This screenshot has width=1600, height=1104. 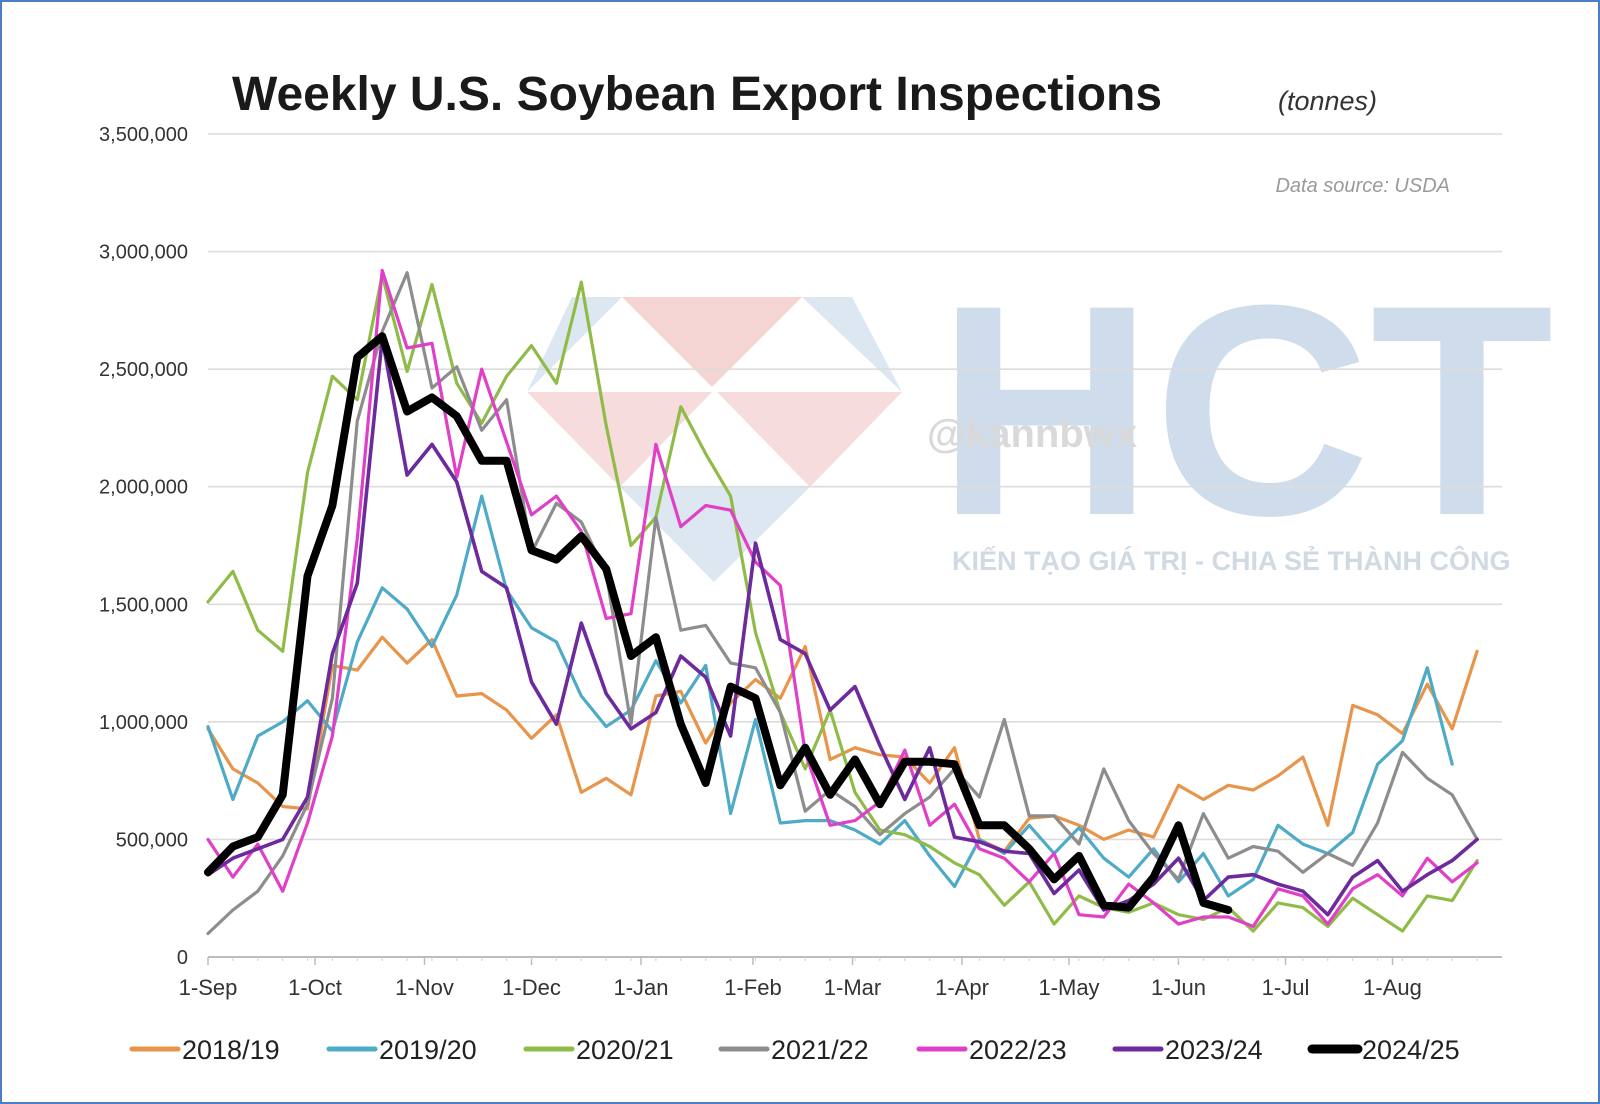 What do you see at coordinates (315, 987) in the screenshot?
I see `x-tick-label: 1-Oct` at bounding box center [315, 987].